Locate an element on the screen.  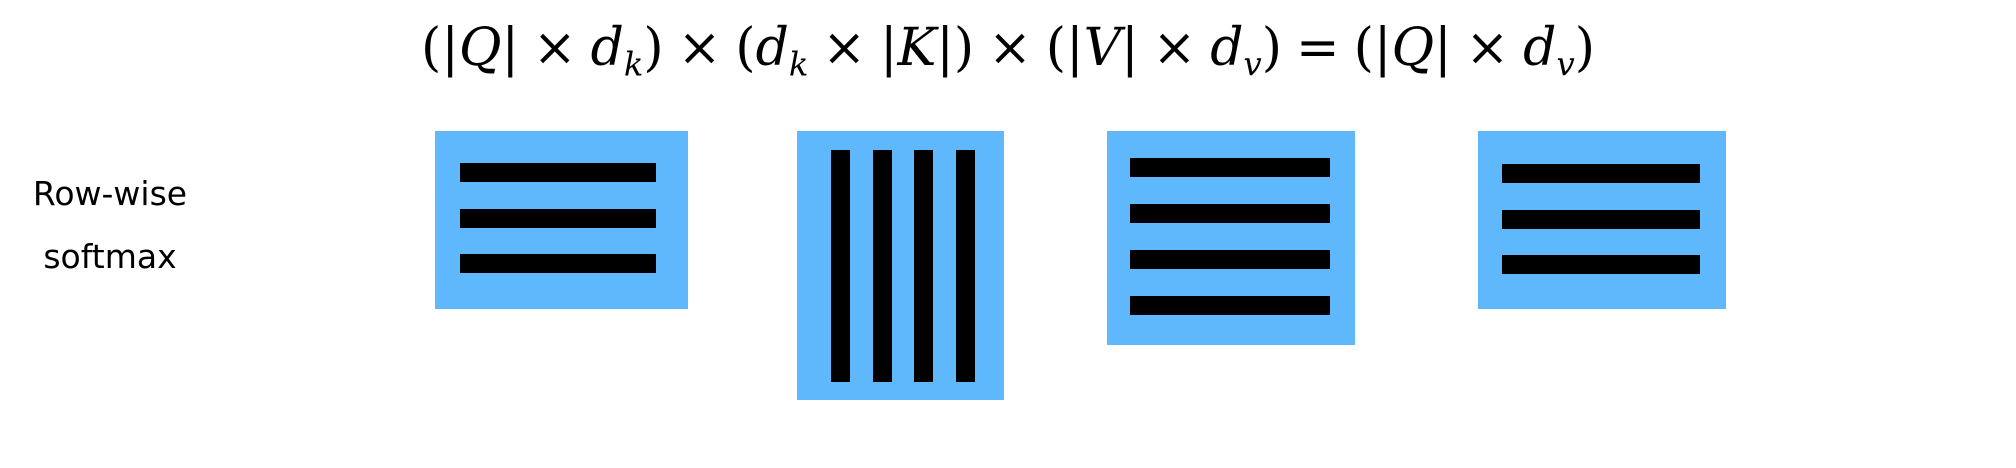
qk-result-matrix is located at coordinates (561, 220).